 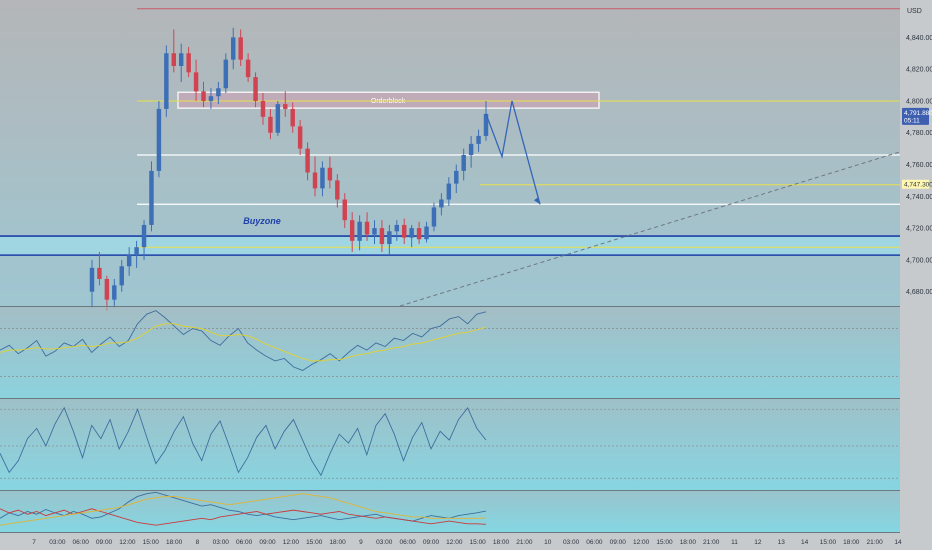 What do you see at coordinates (916, 275) in the screenshot?
I see `price-axis-panel` at bounding box center [916, 275].